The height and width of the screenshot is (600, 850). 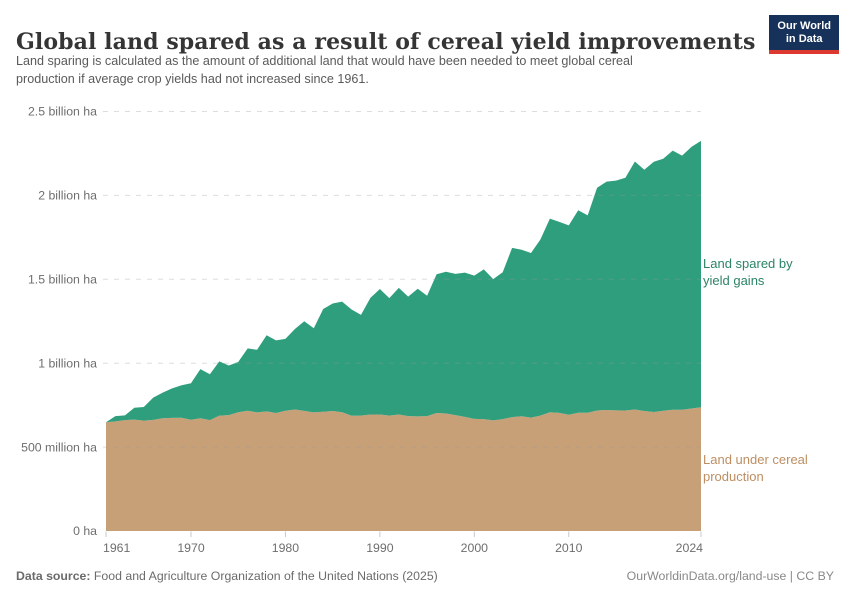 I want to click on owid-logo: Our World in Data, so click(x=804, y=34).